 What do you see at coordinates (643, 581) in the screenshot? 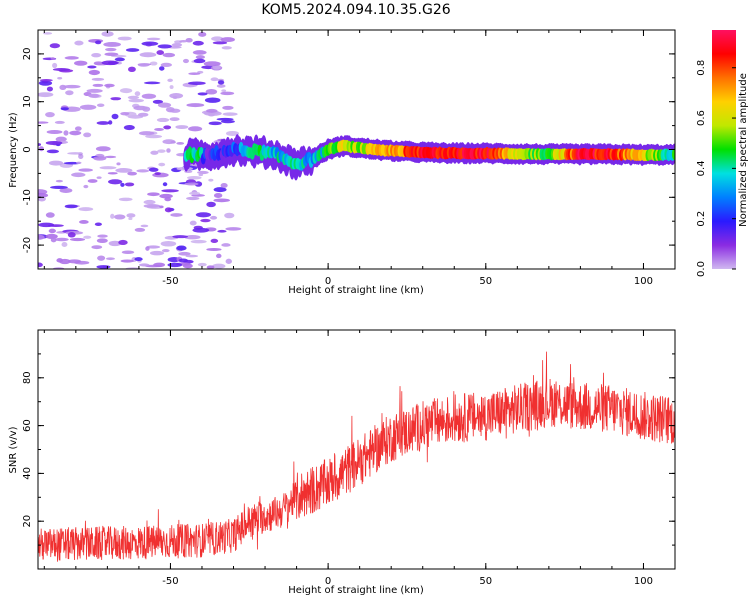
I see `snr-x-tick-label-3: 100` at bounding box center [643, 581].